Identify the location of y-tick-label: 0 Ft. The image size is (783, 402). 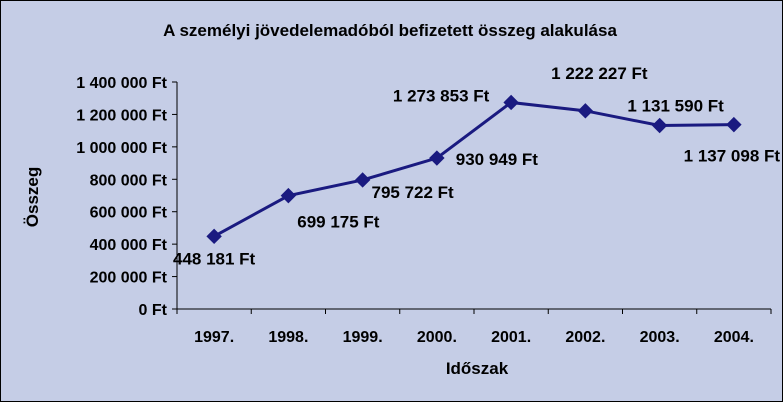
(153, 310).